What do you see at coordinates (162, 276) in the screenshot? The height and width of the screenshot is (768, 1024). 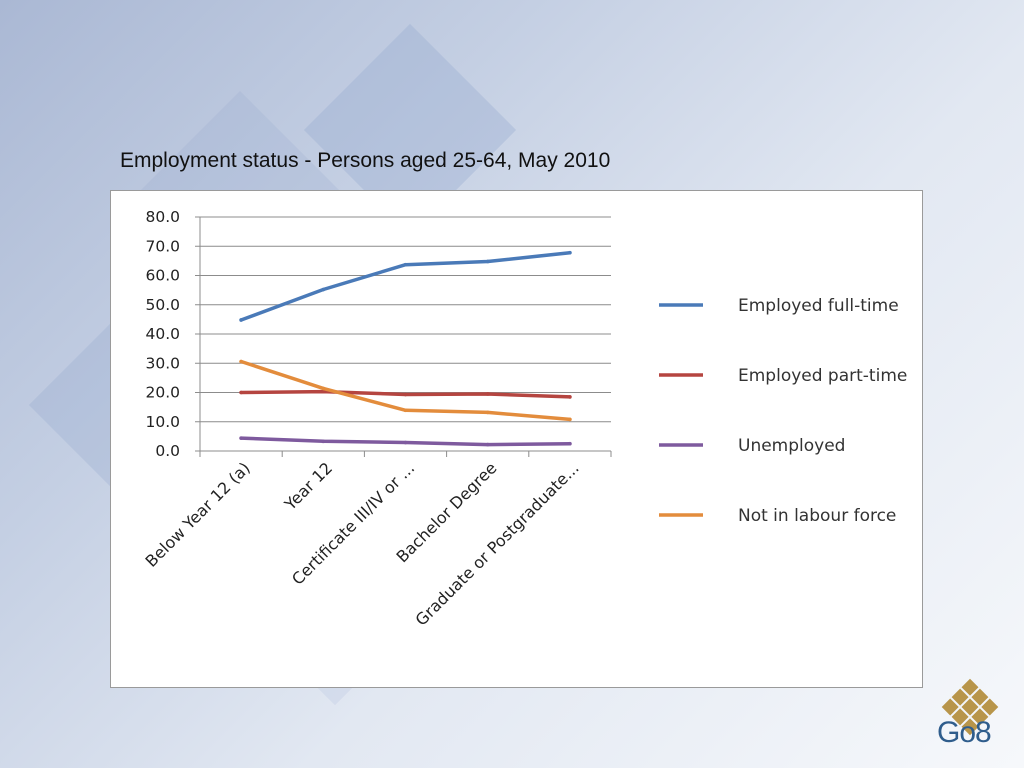 I see `y-tick-label: 60.0` at bounding box center [162, 276].